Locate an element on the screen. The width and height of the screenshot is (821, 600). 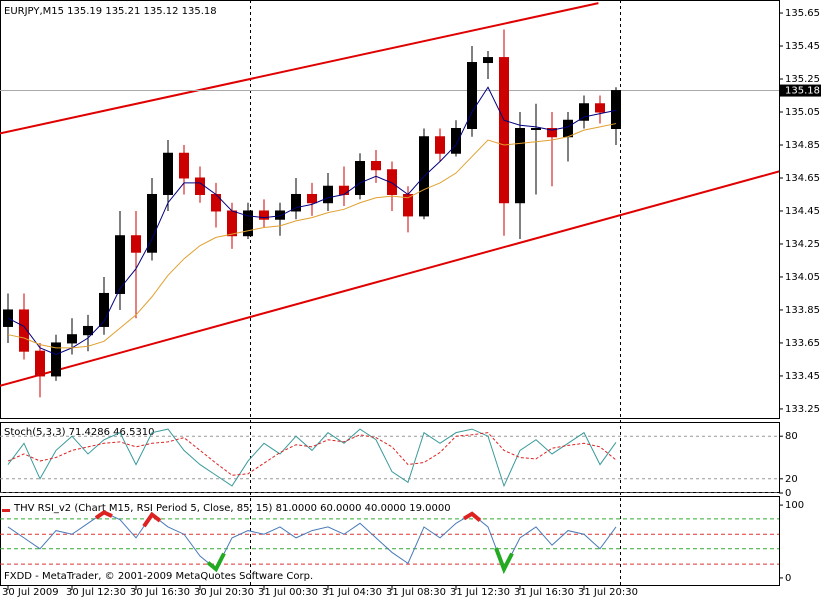
indicator-marker is located at coordinates (6, 510).